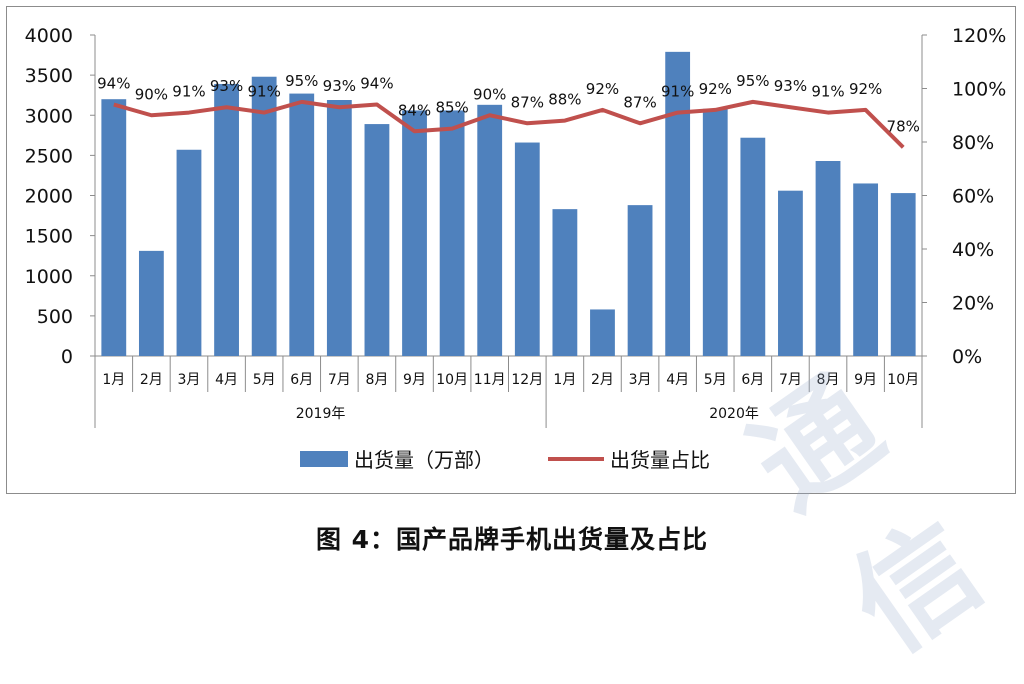 The image size is (1024, 684). Describe the element at coordinates (512, 539) in the screenshot. I see `figure-caption: 图 4：国产品牌手机出货量及占比` at that location.